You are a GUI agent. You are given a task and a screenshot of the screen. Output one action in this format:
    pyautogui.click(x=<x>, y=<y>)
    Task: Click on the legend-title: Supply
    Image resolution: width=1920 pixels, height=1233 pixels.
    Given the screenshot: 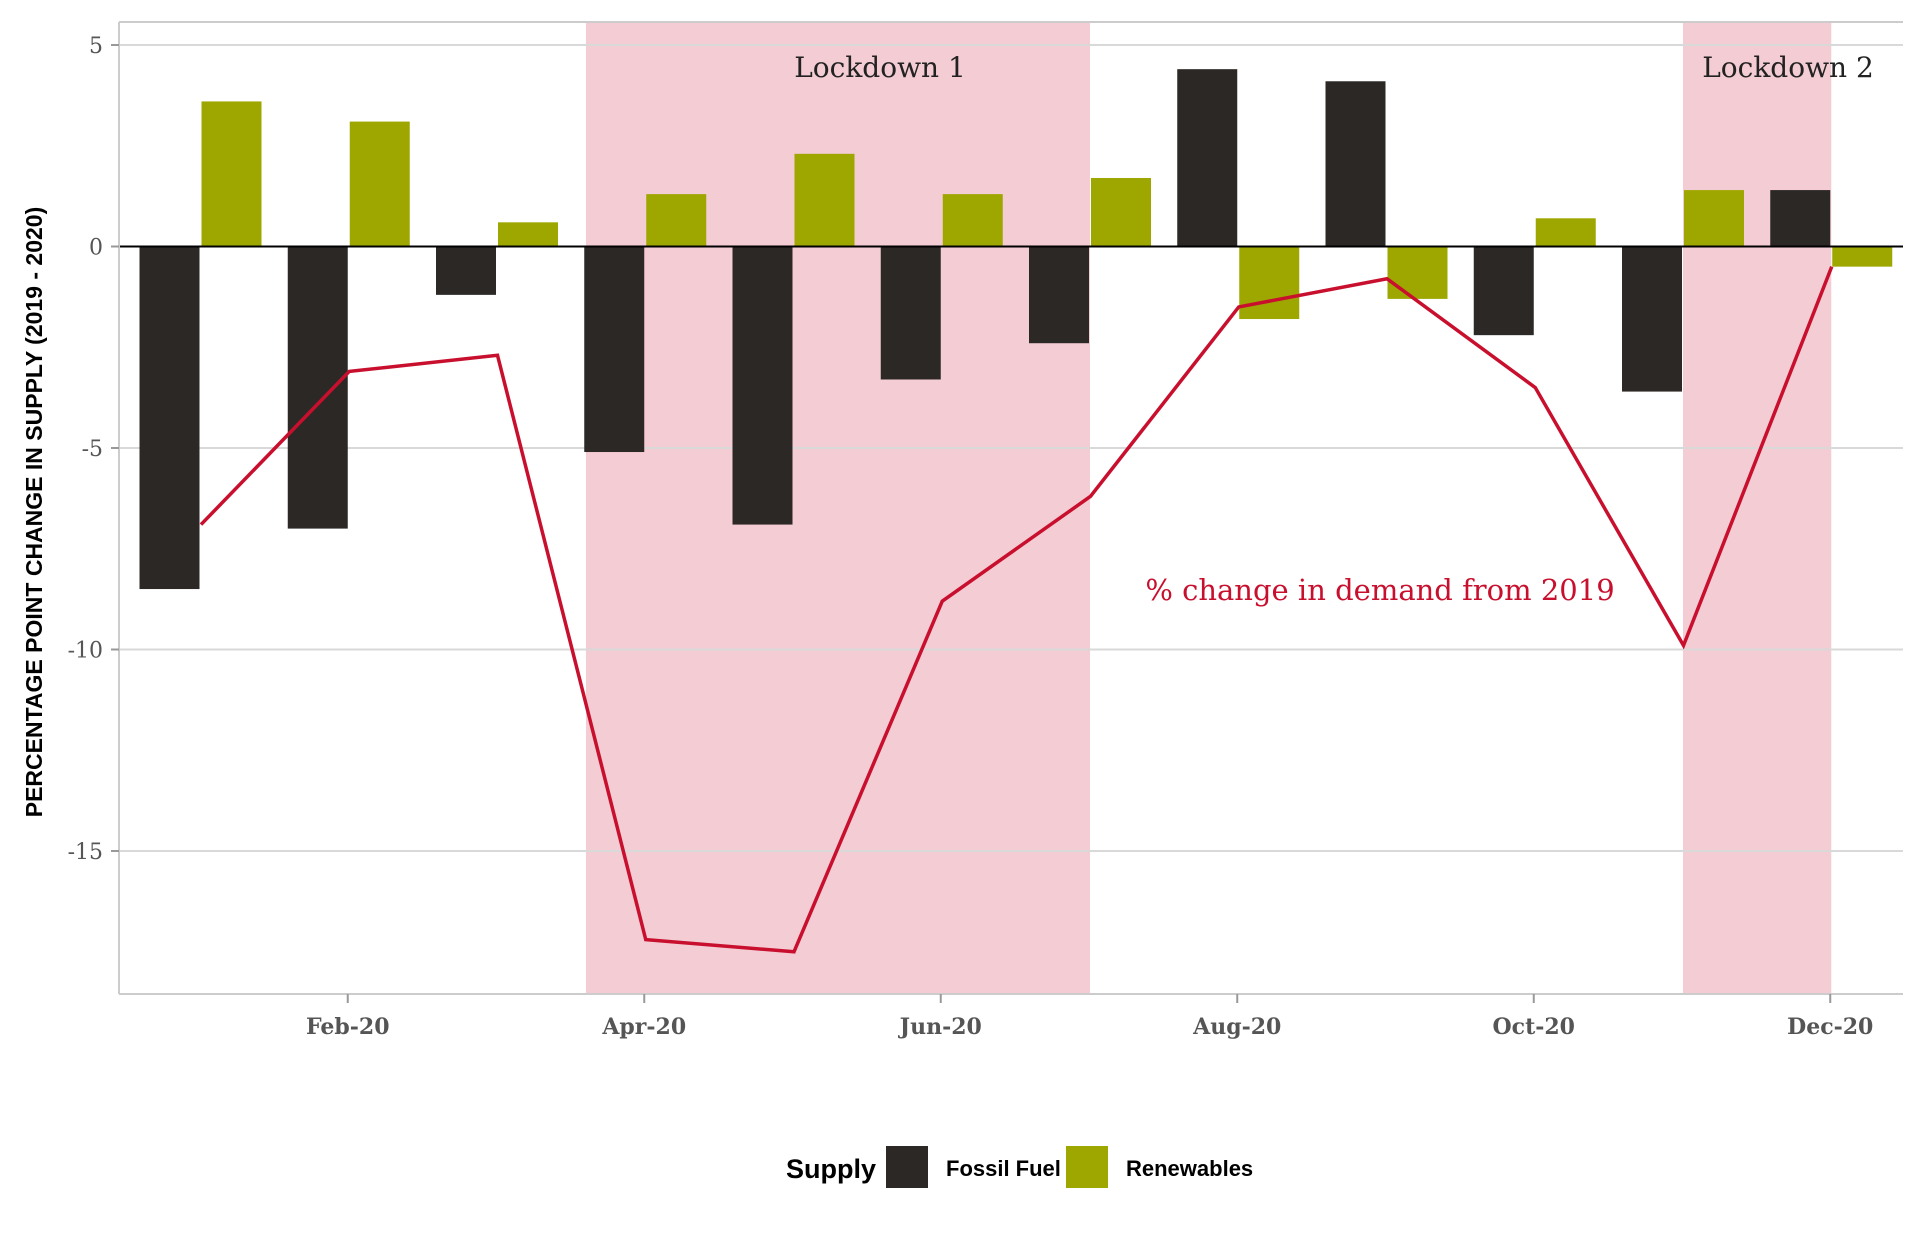 What is the action you would take?
    pyautogui.click(x=831, y=1169)
    